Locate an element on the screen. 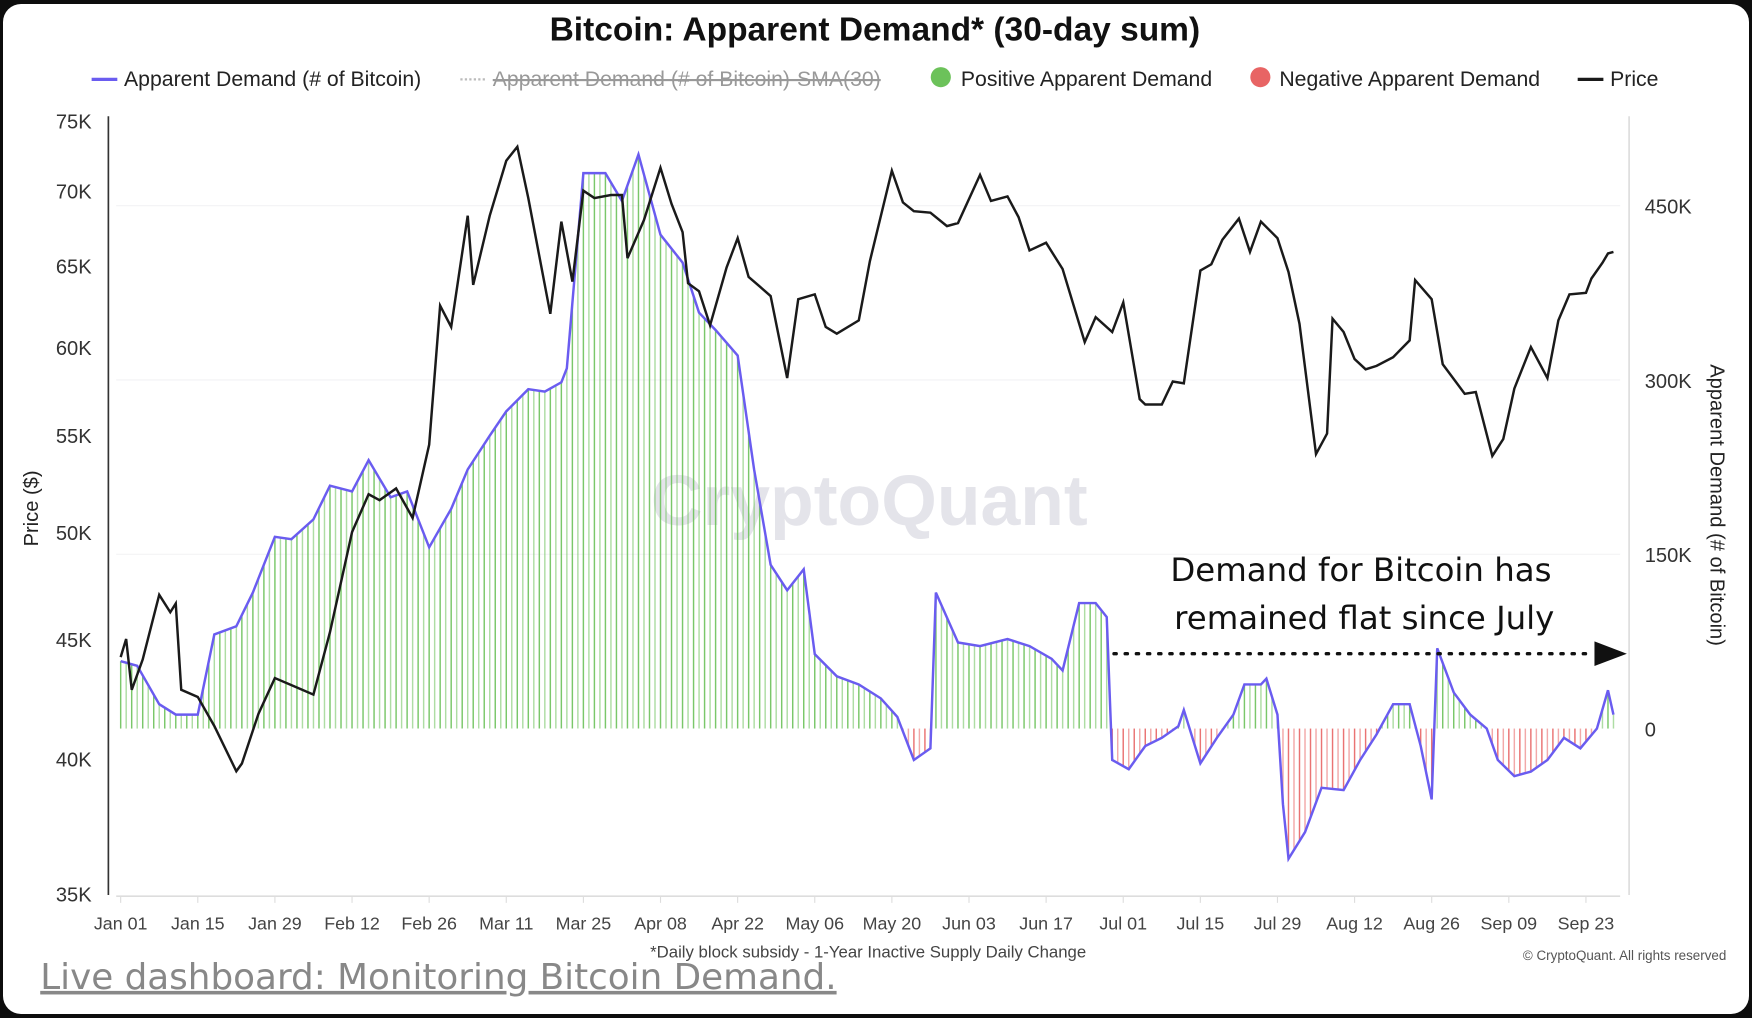  legend-item-apparent-demand: Apparent Demand (# of Bitcoin) is located at coordinates (256, 79).